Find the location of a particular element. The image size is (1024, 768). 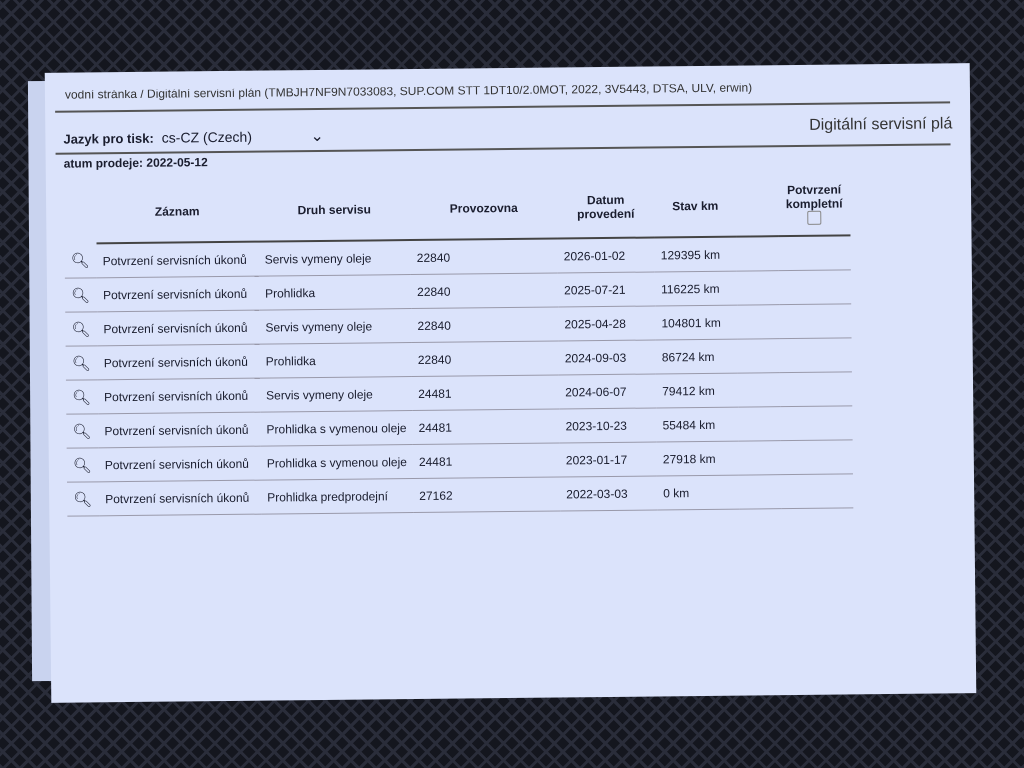

km-cell: 129395 km is located at coordinates (695, 254).